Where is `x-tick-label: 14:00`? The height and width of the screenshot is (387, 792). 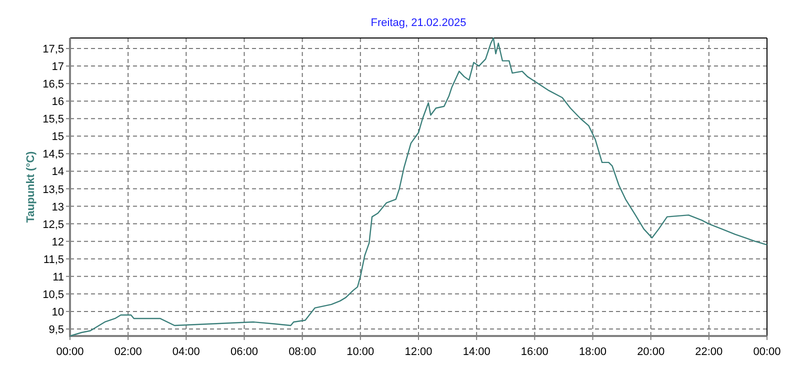 x-tick-label: 14:00 is located at coordinates (476, 352).